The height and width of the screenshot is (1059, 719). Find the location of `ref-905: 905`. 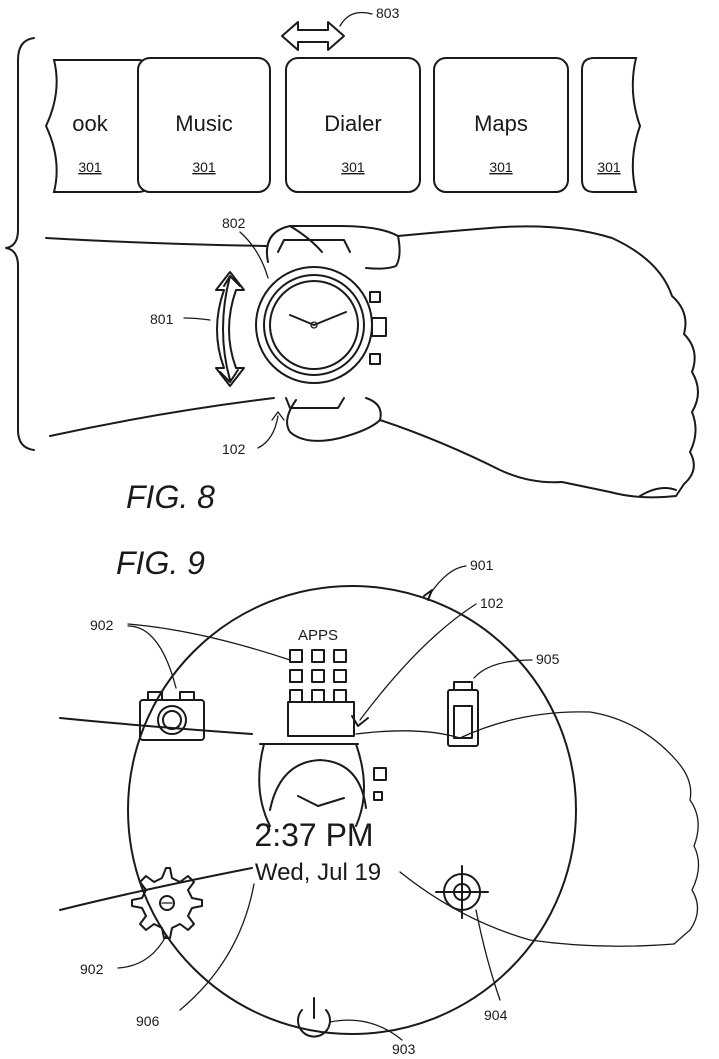

ref-905: 905 is located at coordinates (548, 659).